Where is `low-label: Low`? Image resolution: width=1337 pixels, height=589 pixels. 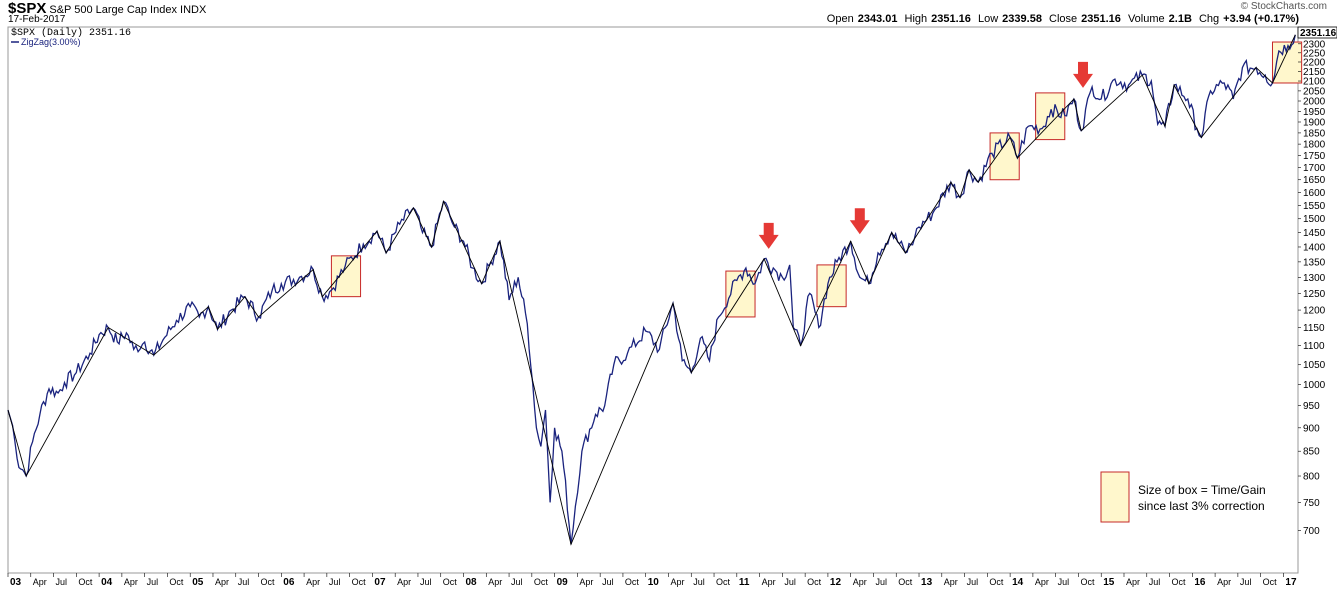
low-label: Low is located at coordinates (988, 19).